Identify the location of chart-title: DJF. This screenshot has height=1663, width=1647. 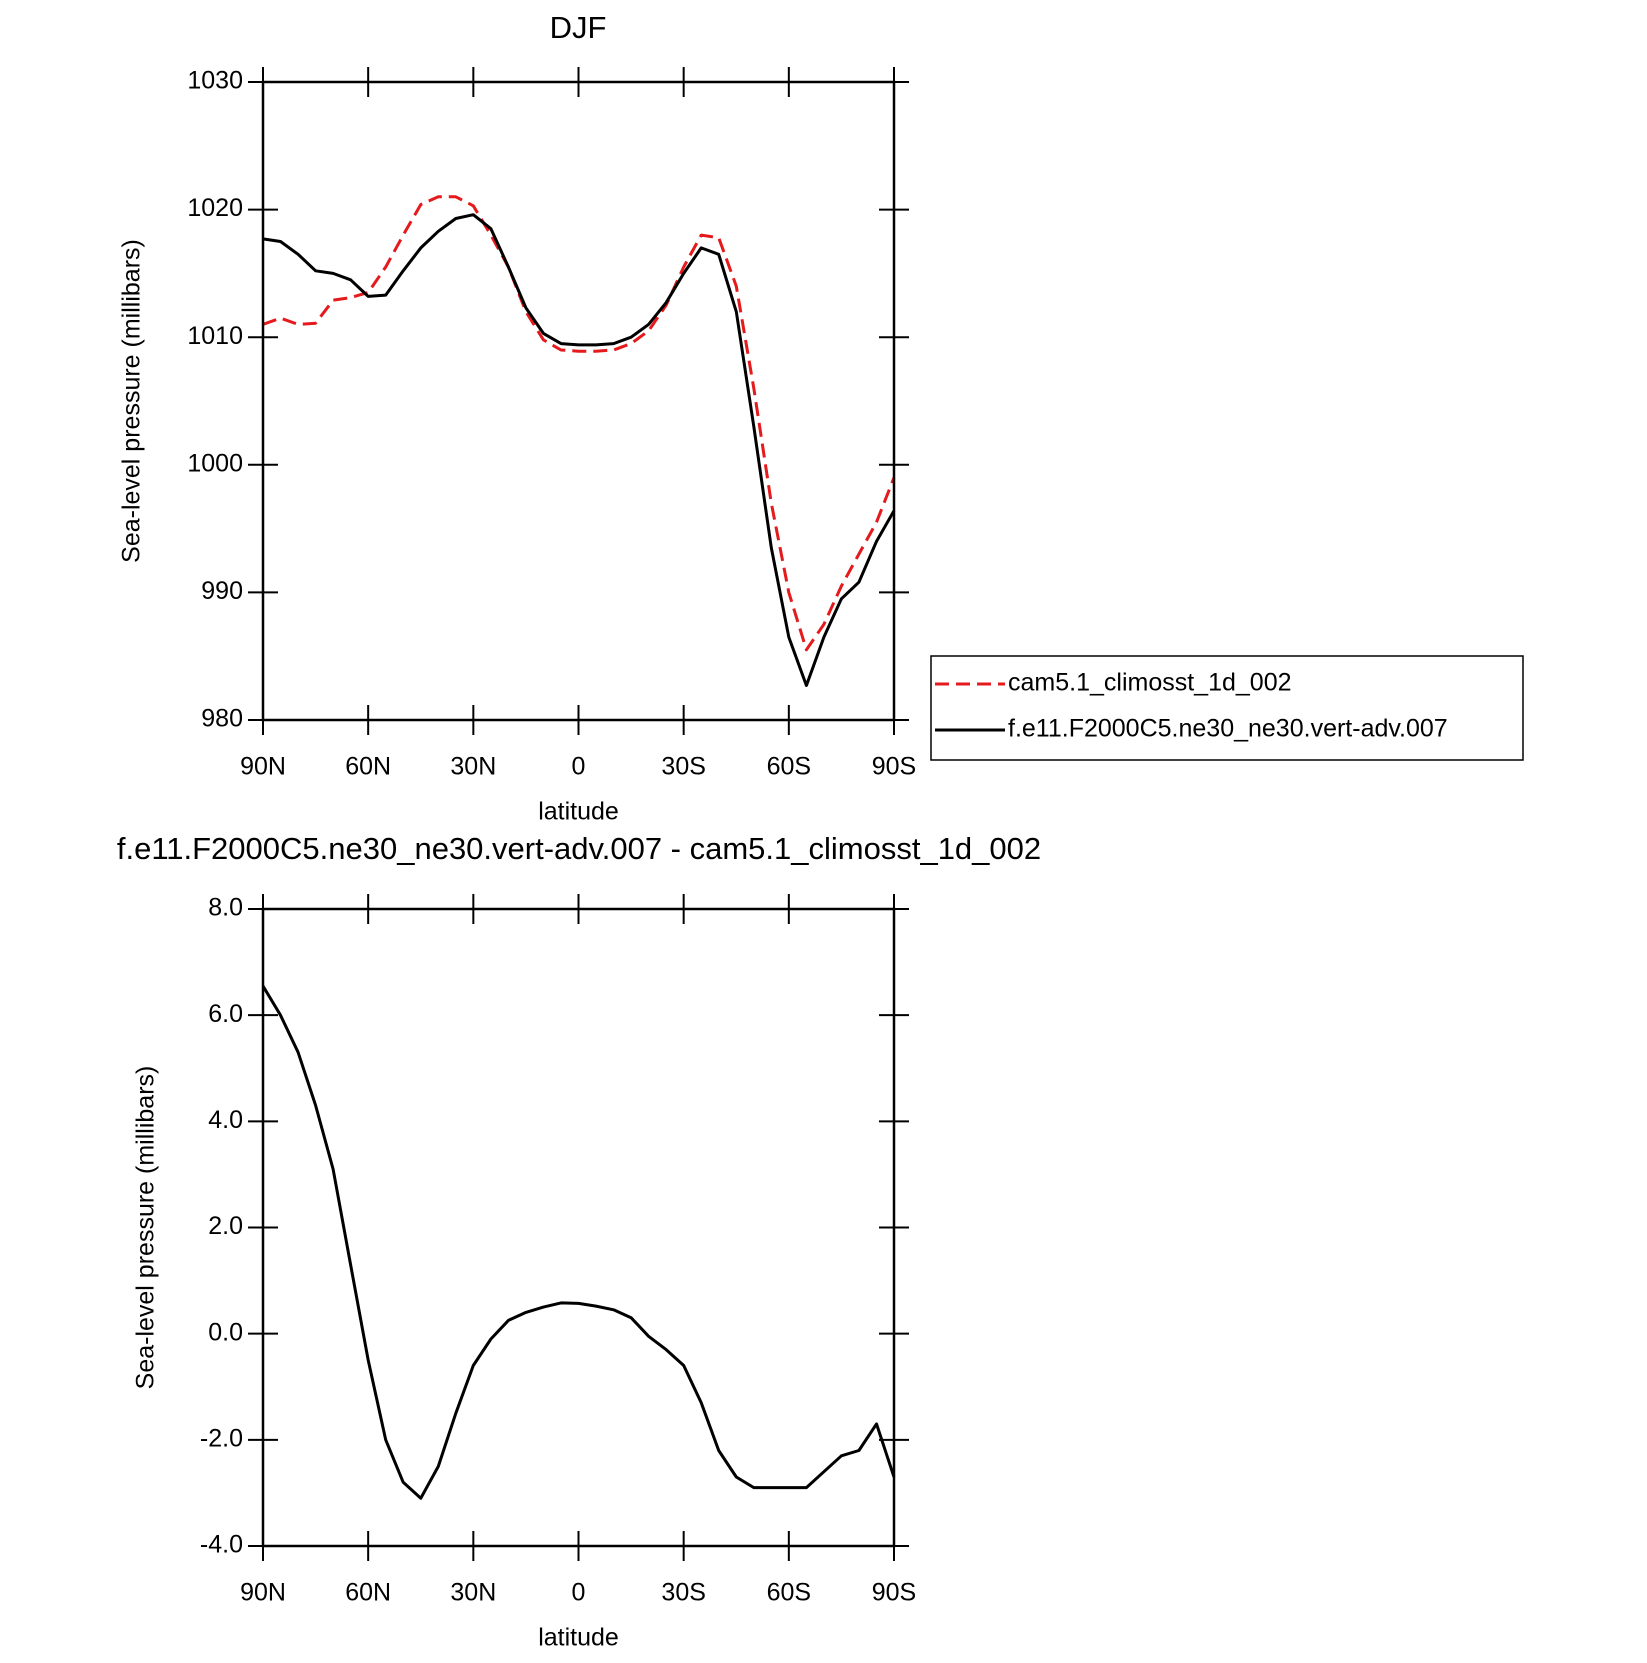
(578, 27).